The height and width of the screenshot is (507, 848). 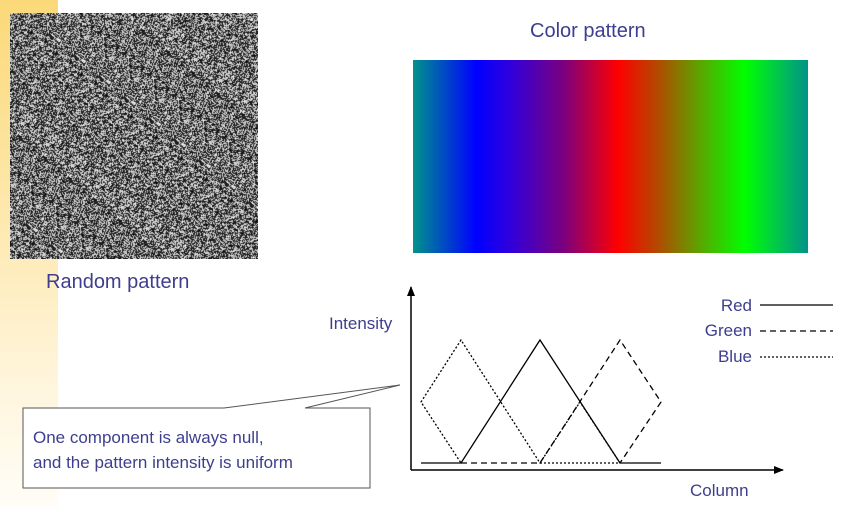 What do you see at coordinates (735, 356) in the screenshot?
I see `legend-blue-label: Blue` at bounding box center [735, 356].